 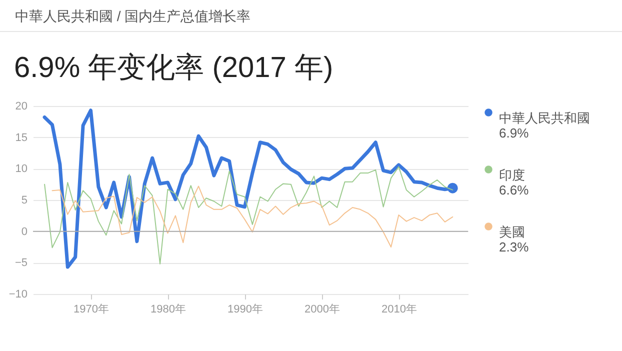 What do you see at coordinates (253, 217) in the screenshot?
I see `line-series` at bounding box center [253, 217].